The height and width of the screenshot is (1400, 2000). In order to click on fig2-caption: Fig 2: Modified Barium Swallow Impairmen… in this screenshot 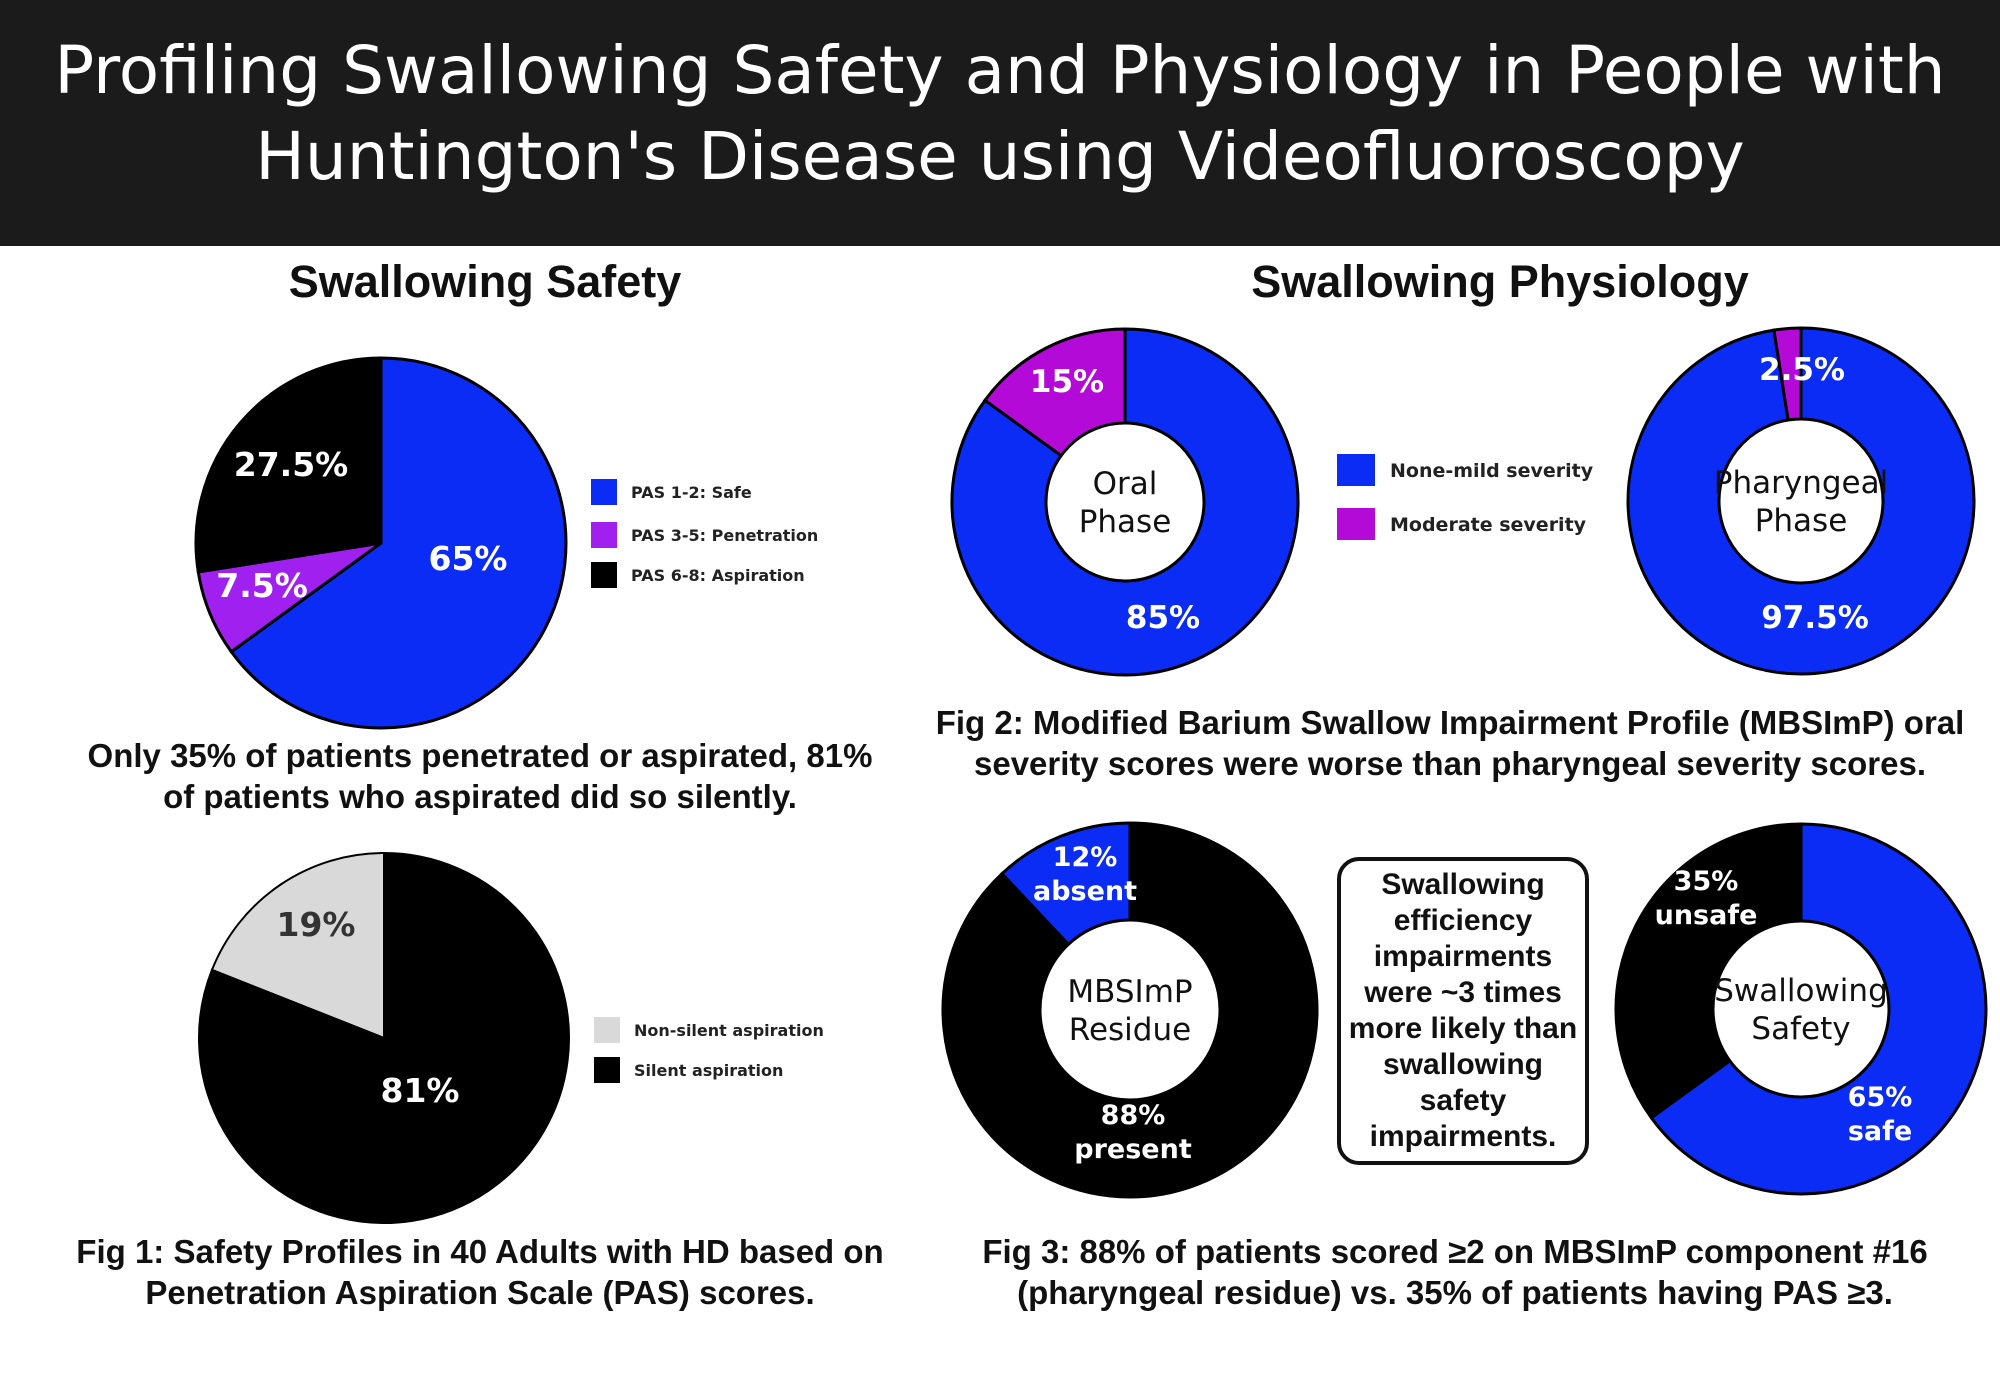, I will do `click(1450, 743)`.